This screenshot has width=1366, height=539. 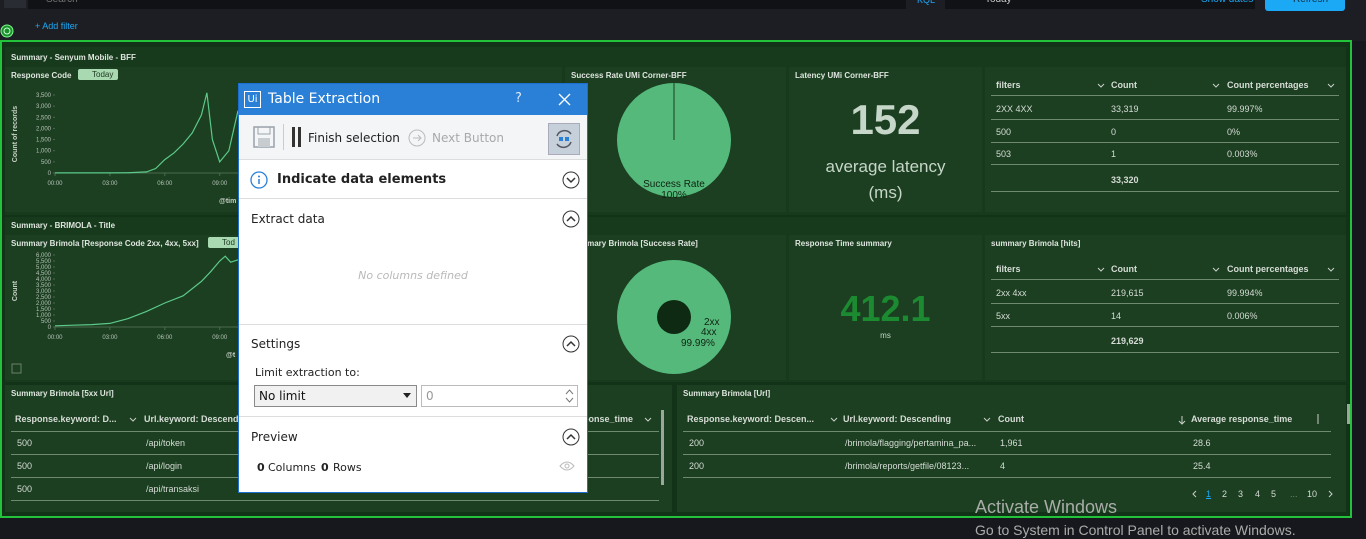 I want to click on page-link: 1, so click(x=1209, y=494).